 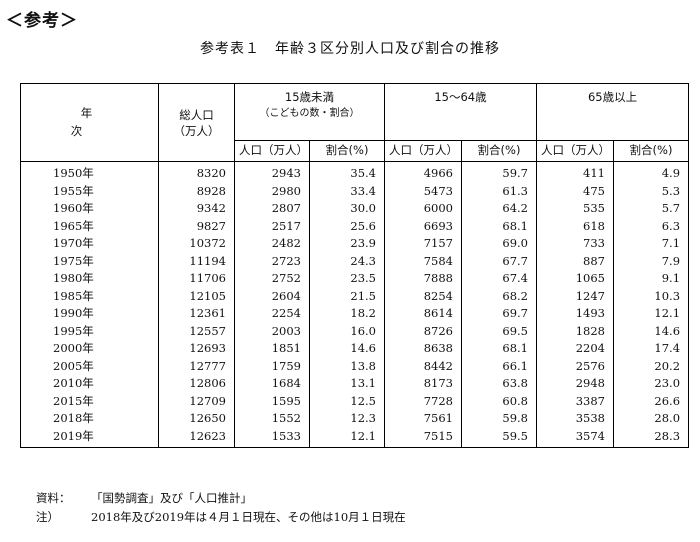 I want to click on under-15-pop-header: 人口（万人）, so click(x=272, y=151).